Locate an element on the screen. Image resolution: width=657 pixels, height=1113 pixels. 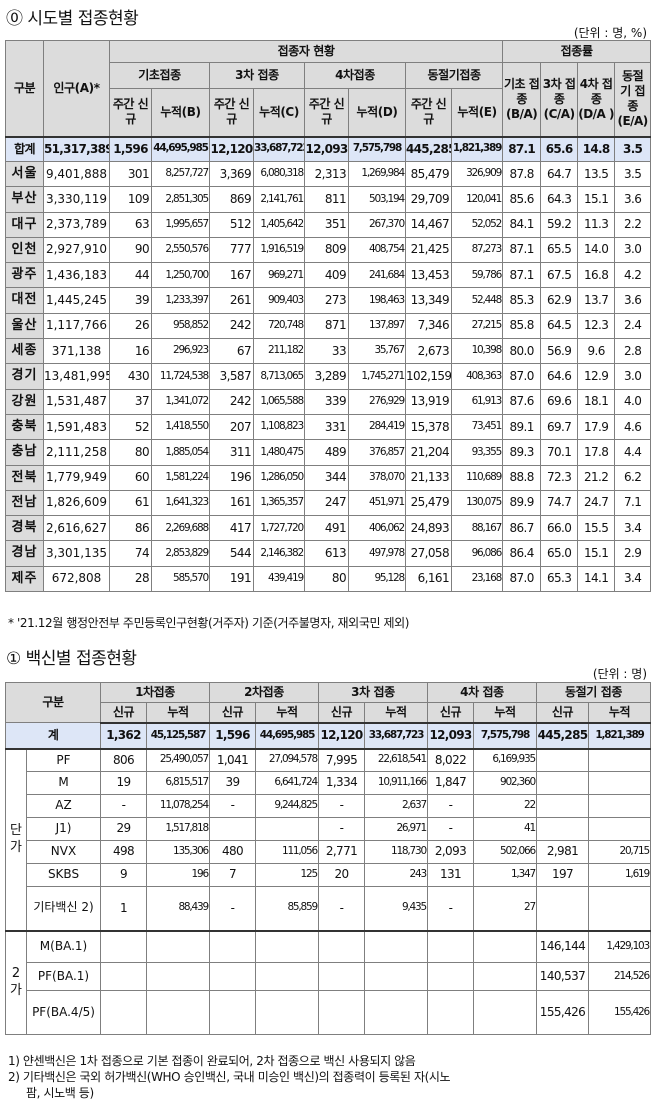
count-cell: 35,767 is located at coordinates (377, 351).